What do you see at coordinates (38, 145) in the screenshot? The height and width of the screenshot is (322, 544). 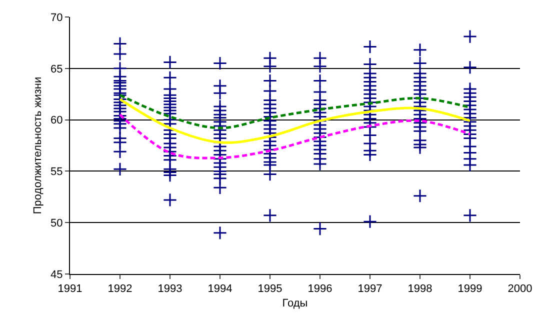 I see `y-axis-title: Продолжительность жизни` at bounding box center [38, 145].